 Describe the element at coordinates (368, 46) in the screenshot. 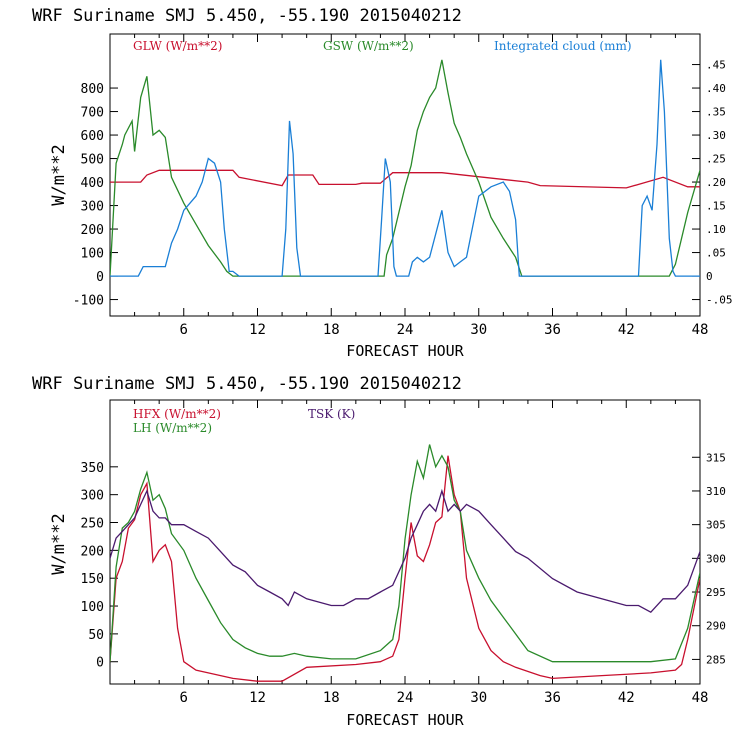

I see `legend-gsw: GSW (W/m**2)` at that location.